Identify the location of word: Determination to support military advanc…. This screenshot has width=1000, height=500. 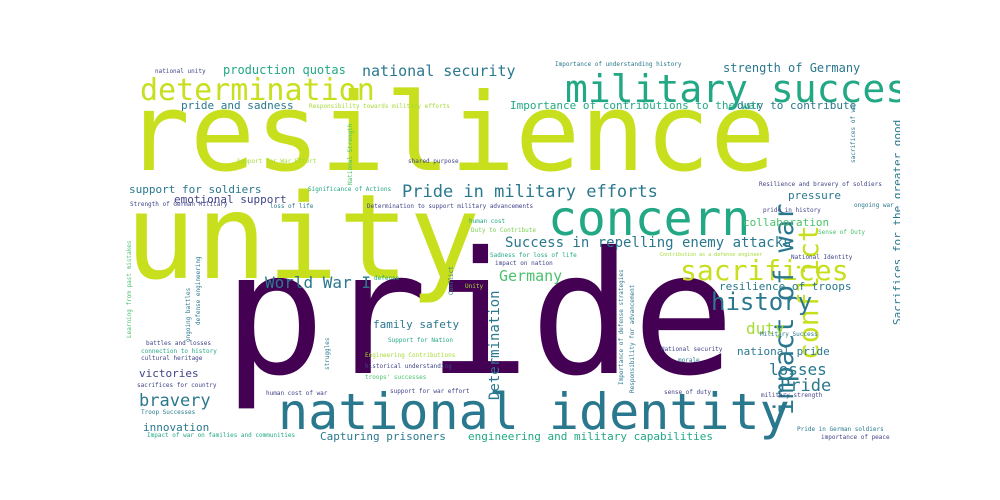
(450, 206).